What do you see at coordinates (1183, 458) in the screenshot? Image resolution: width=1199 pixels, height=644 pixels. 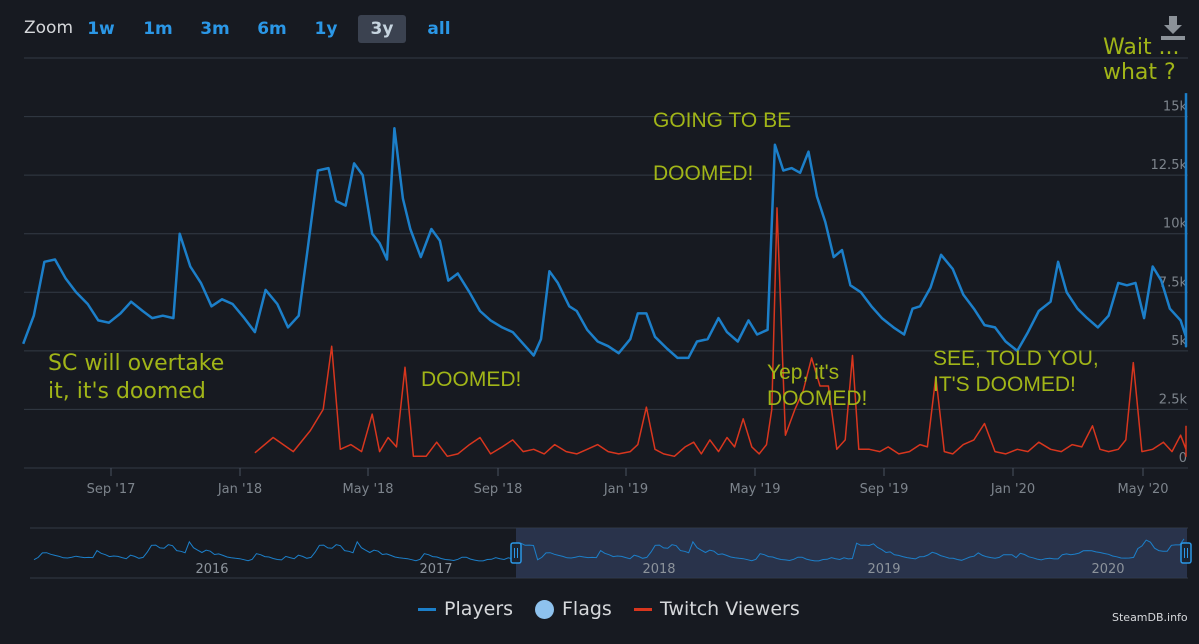 I see `y-tick-label: 0` at bounding box center [1183, 458].